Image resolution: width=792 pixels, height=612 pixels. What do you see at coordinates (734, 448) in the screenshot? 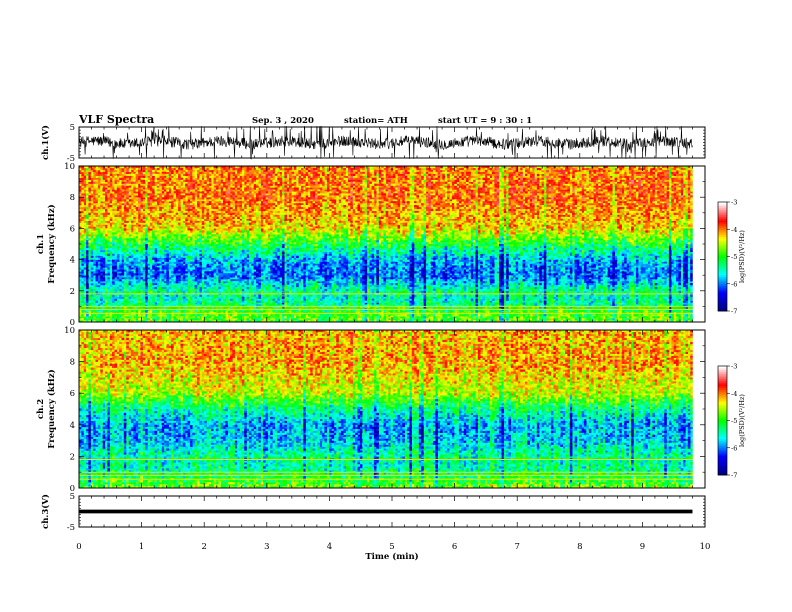
I see `colorbar-tick-label: -6` at bounding box center [734, 448].